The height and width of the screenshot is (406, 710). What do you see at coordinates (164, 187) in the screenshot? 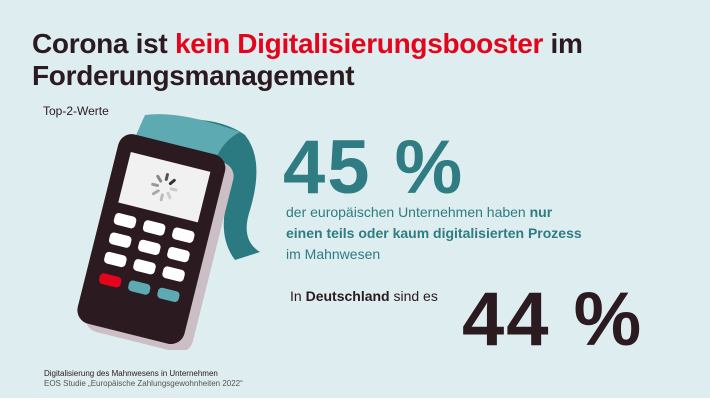
I see `loading-spinner-icon` at bounding box center [164, 187].